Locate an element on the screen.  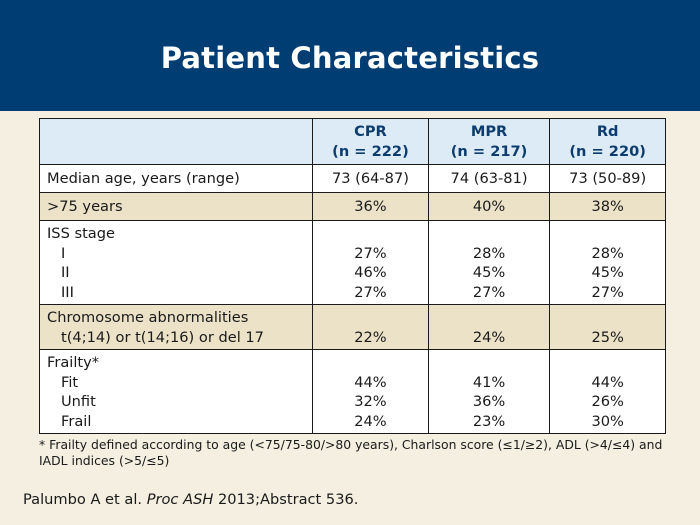
cell-cpr: 73 (64-87) is located at coordinates (370, 178).